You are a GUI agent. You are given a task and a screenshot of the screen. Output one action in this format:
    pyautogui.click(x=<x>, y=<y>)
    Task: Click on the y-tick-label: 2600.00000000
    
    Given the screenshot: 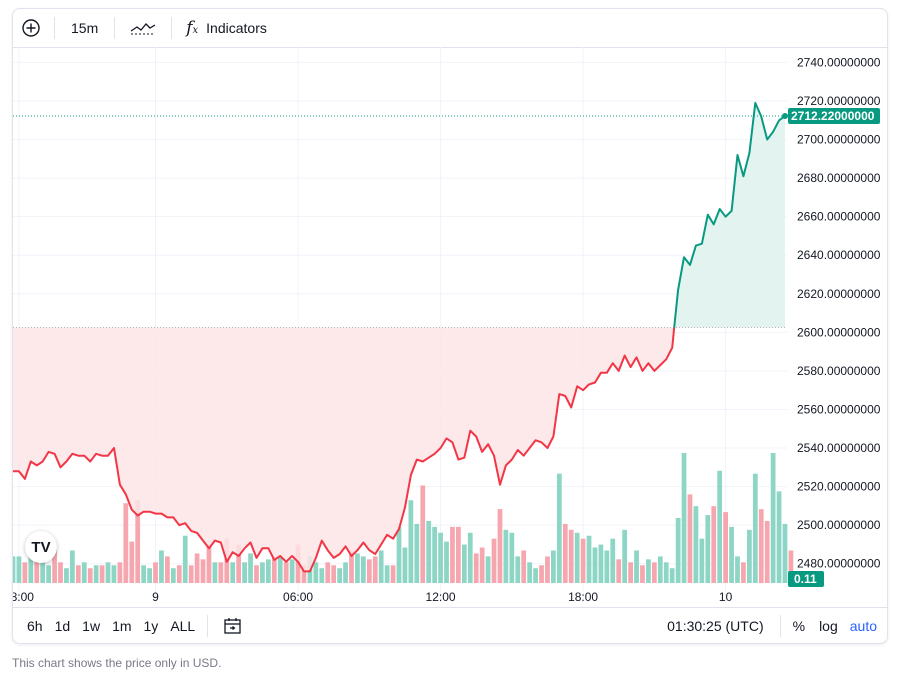 What is the action you would take?
    pyautogui.click(x=839, y=332)
    